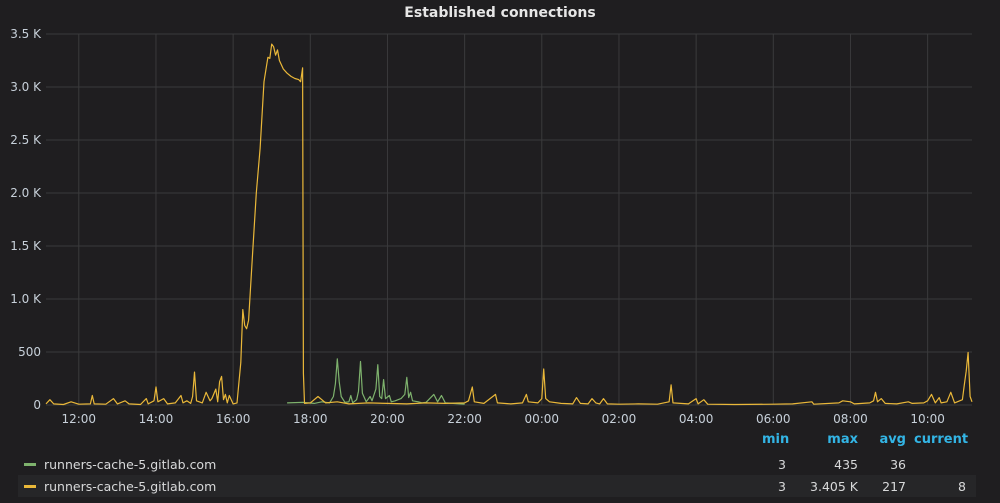  What do you see at coordinates (962, 486) in the screenshot?
I see `legend-current: 8` at bounding box center [962, 486].